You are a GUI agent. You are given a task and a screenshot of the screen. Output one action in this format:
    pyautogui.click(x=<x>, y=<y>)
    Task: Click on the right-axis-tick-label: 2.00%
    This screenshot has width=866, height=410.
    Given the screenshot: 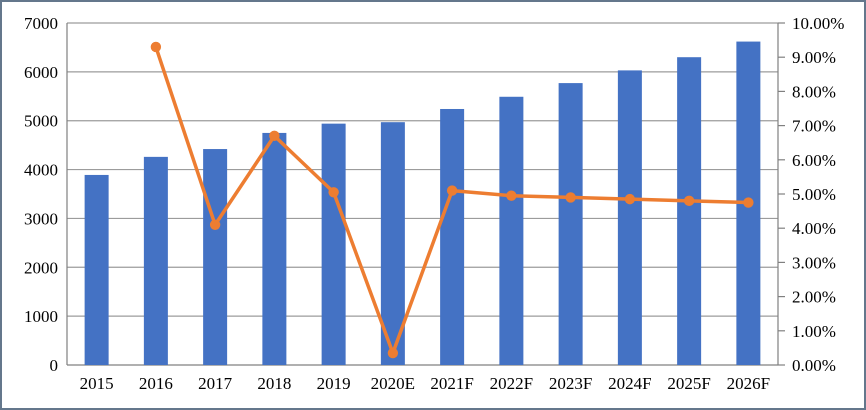 What is the action you would take?
    pyautogui.click(x=814, y=297)
    